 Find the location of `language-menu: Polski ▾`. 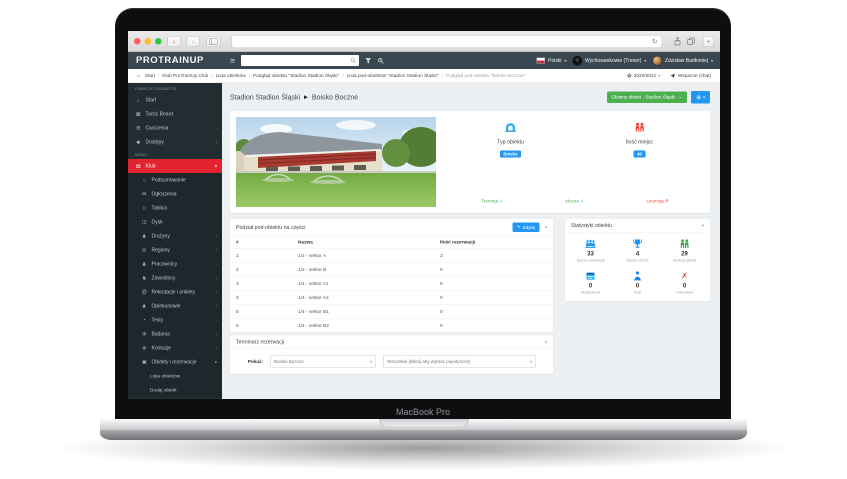

language-menu: Polski ▾ is located at coordinates (551, 60).